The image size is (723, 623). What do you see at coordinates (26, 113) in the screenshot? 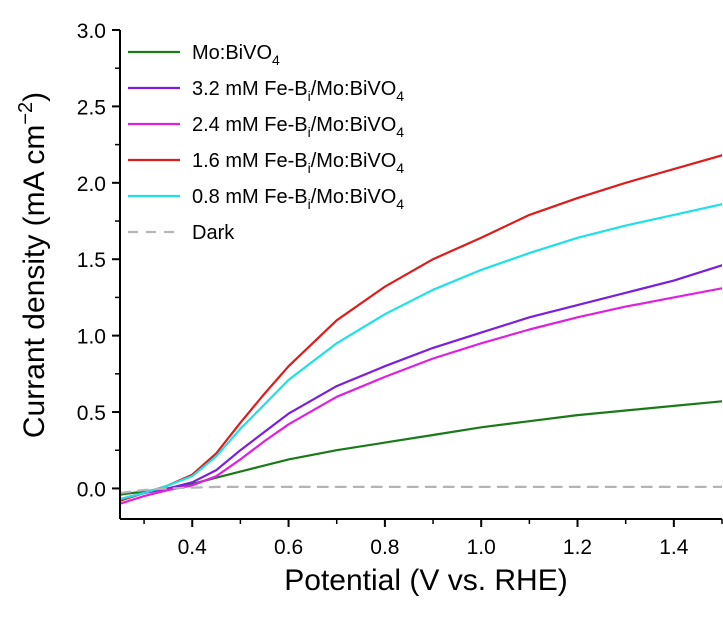
I see `y-axis-title-sup: −2` at bounding box center [26, 113].